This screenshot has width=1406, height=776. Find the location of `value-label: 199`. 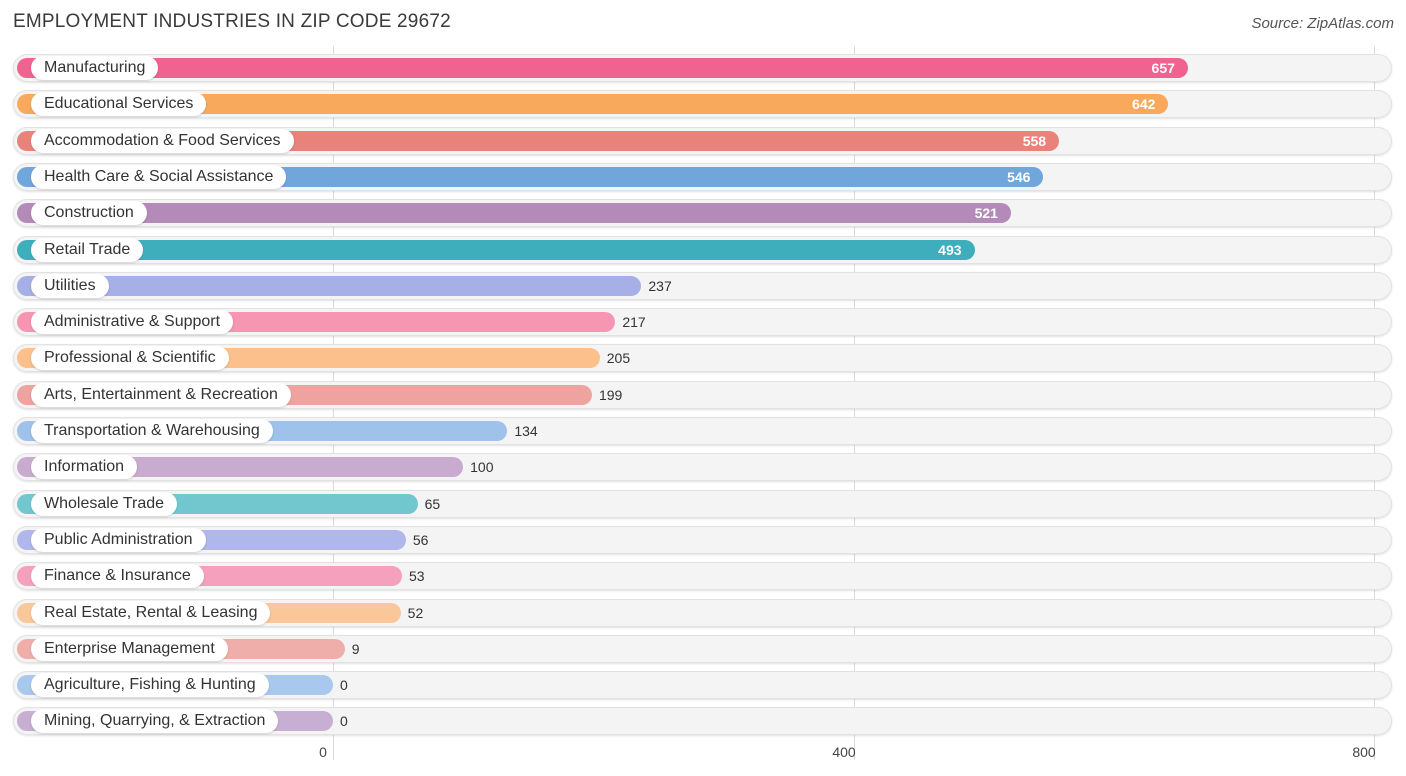

value-label: 199 is located at coordinates (610, 395).